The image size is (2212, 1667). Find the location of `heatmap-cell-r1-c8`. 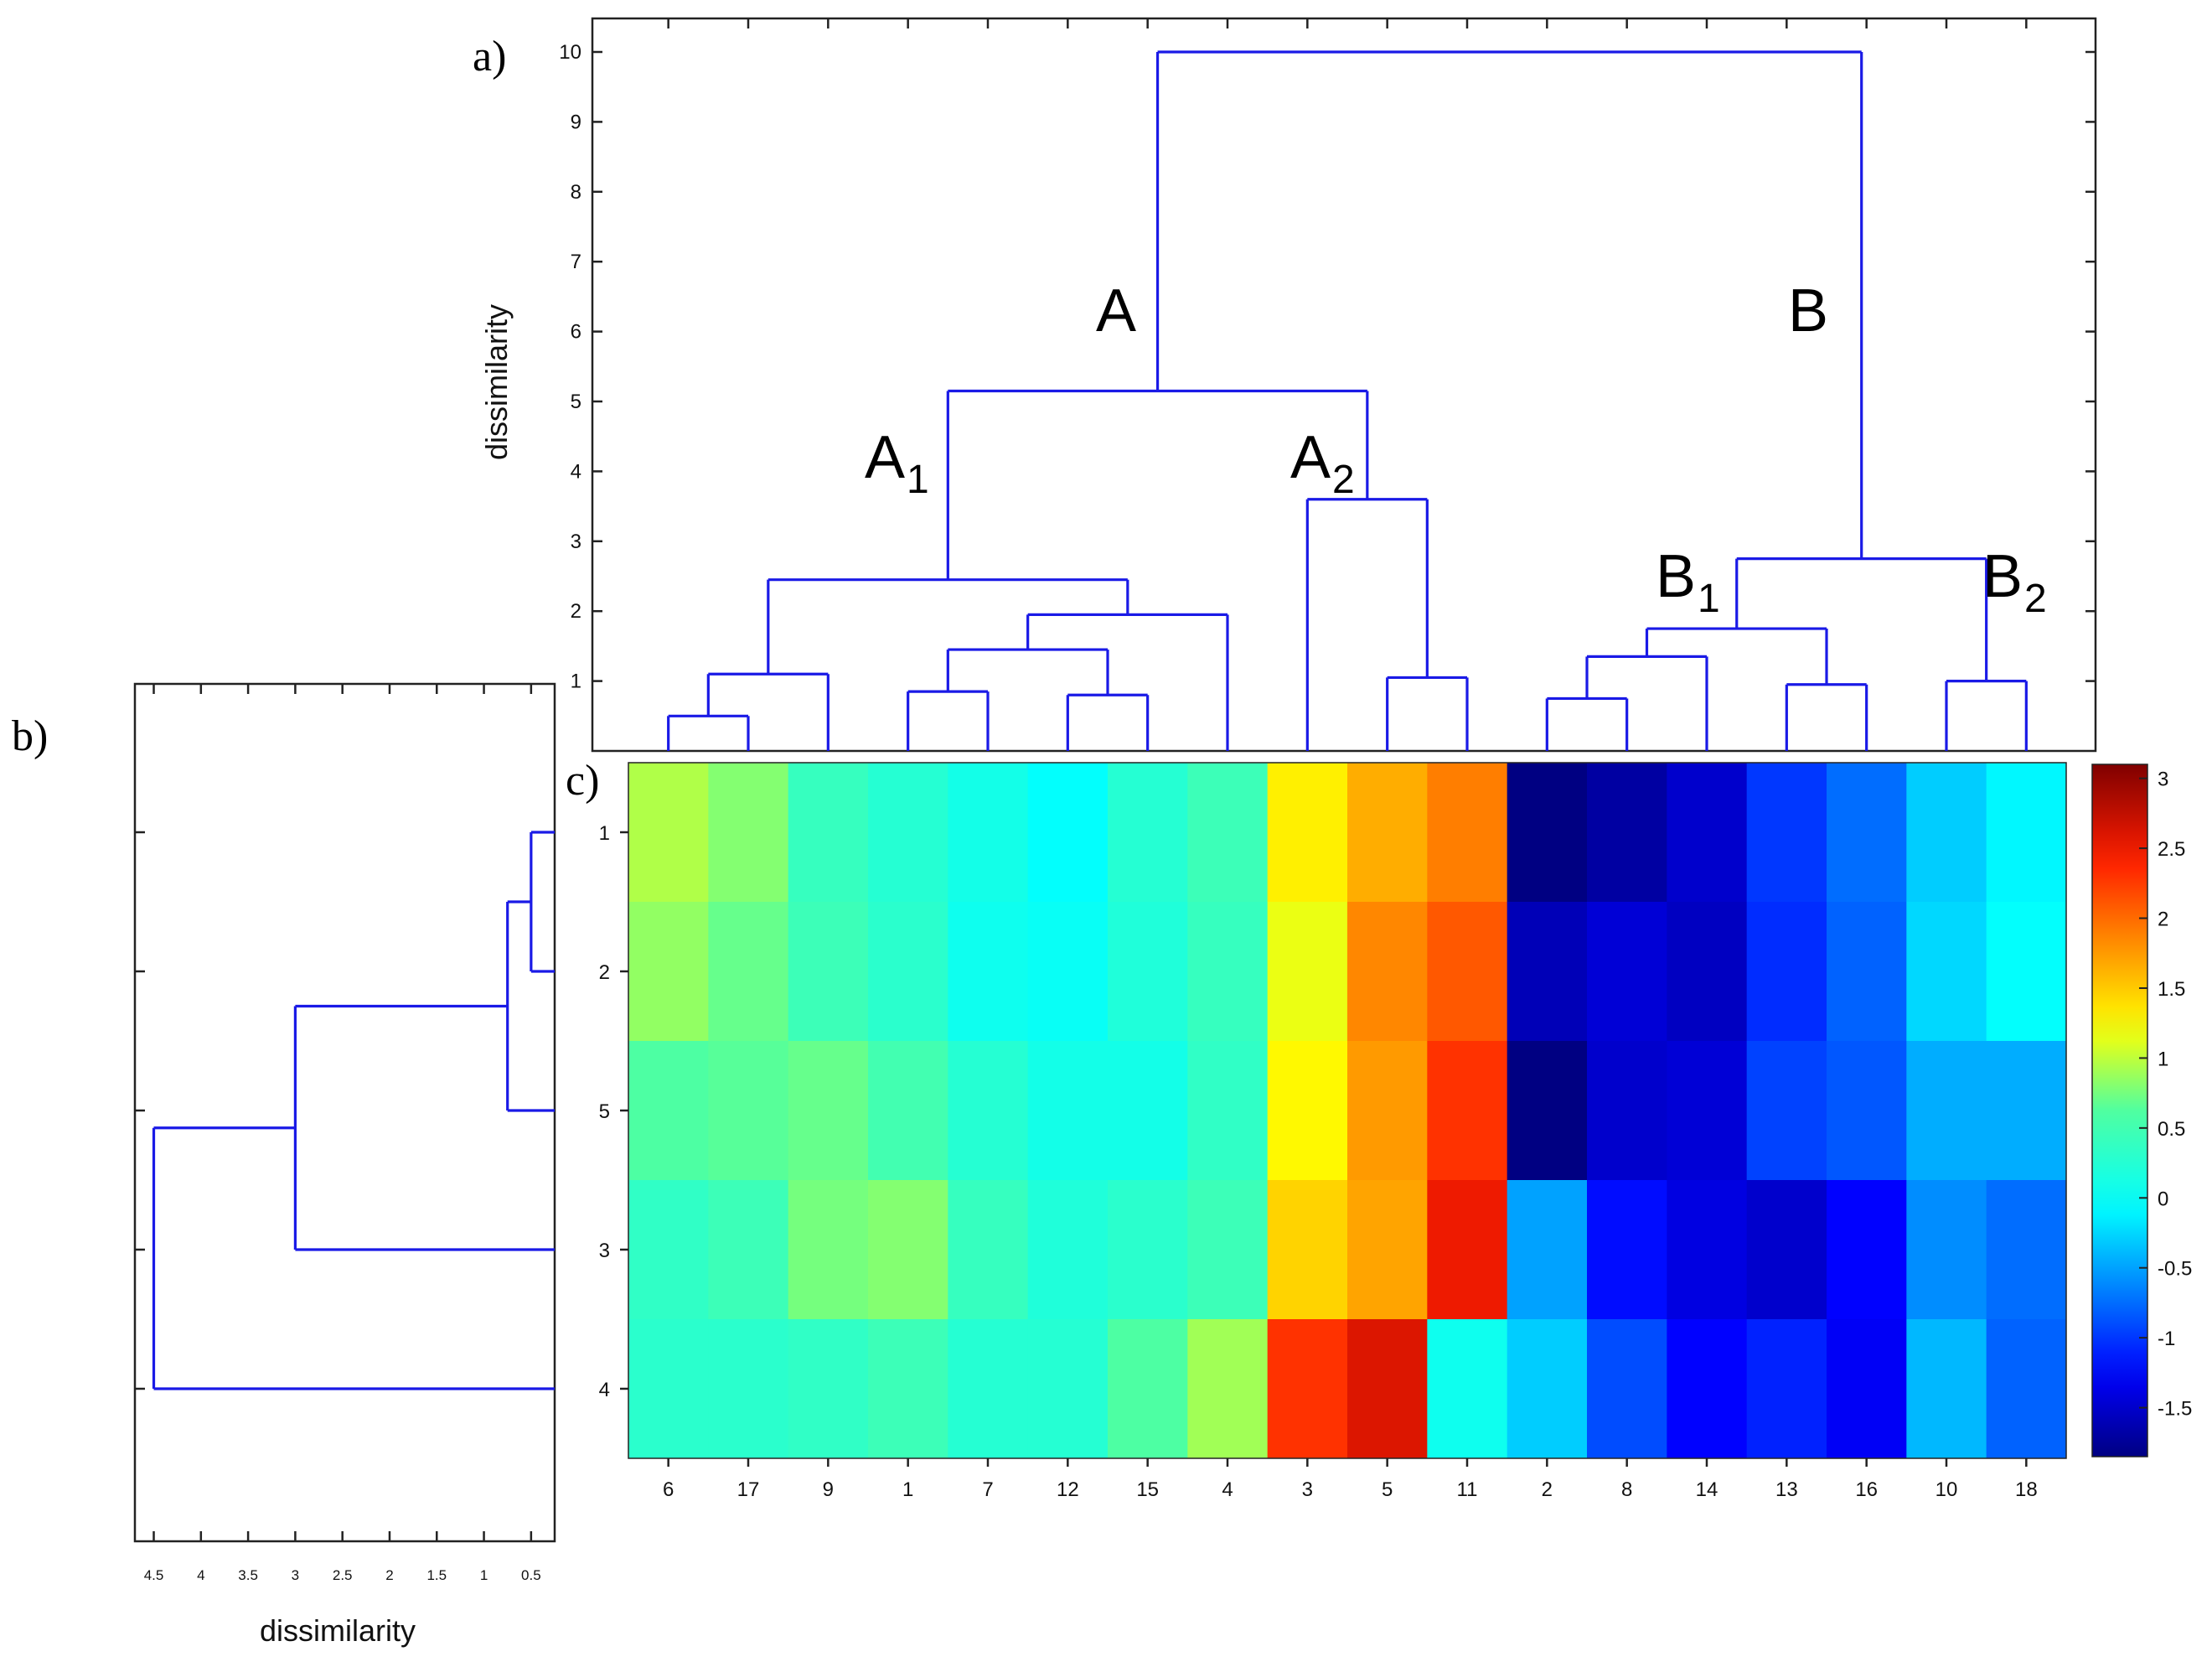

heatmap-cell-r1-c8 is located at coordinates (1627, 833).